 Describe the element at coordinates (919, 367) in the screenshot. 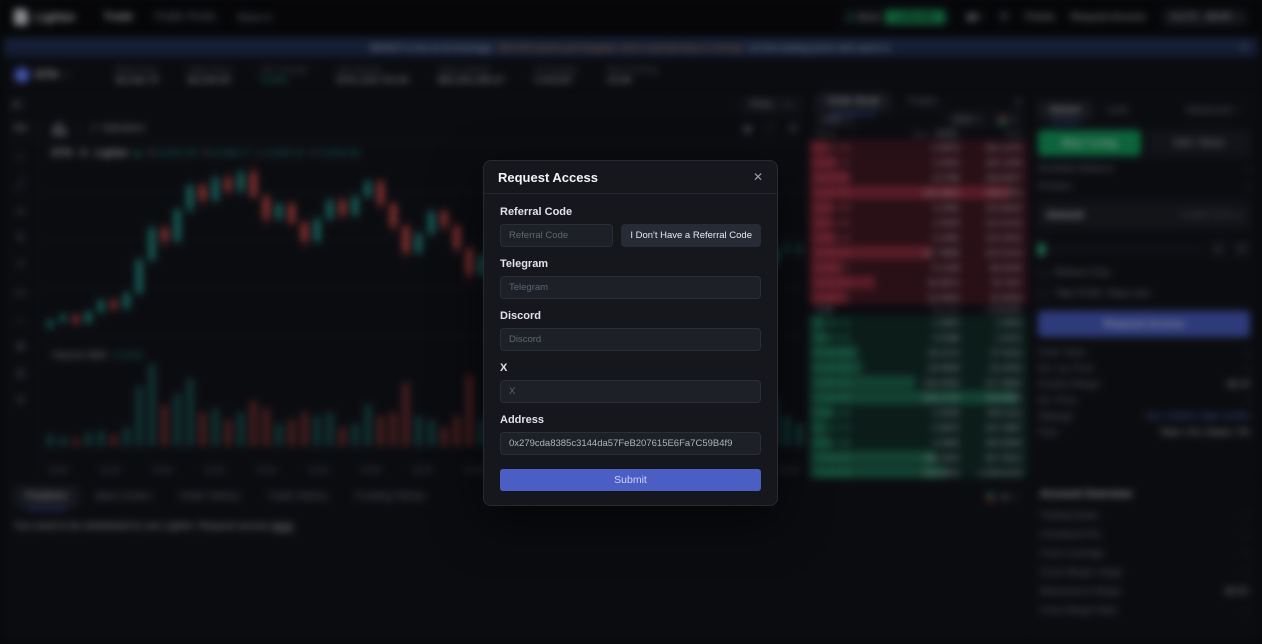

I see `bid-row: 3,044.98 33.9838 61.6254` at that location.